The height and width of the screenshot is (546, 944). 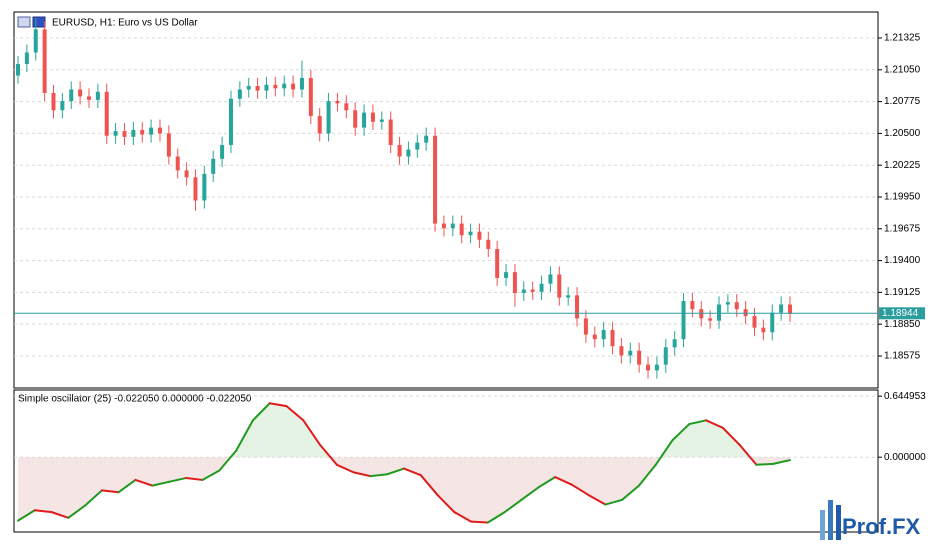 I want to click on y-tick-label: 1.20225, so click(x=902, y=165).